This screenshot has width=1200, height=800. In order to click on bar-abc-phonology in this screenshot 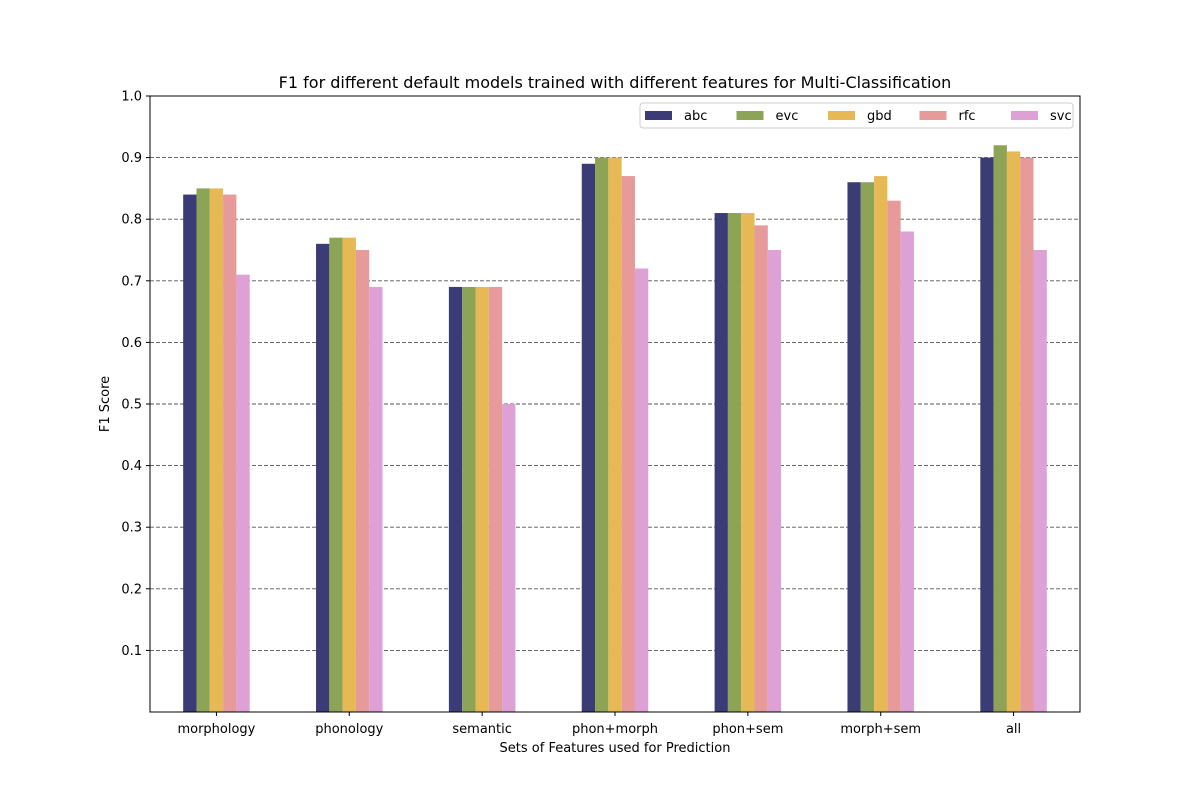, I will do `click(323, 477)`.